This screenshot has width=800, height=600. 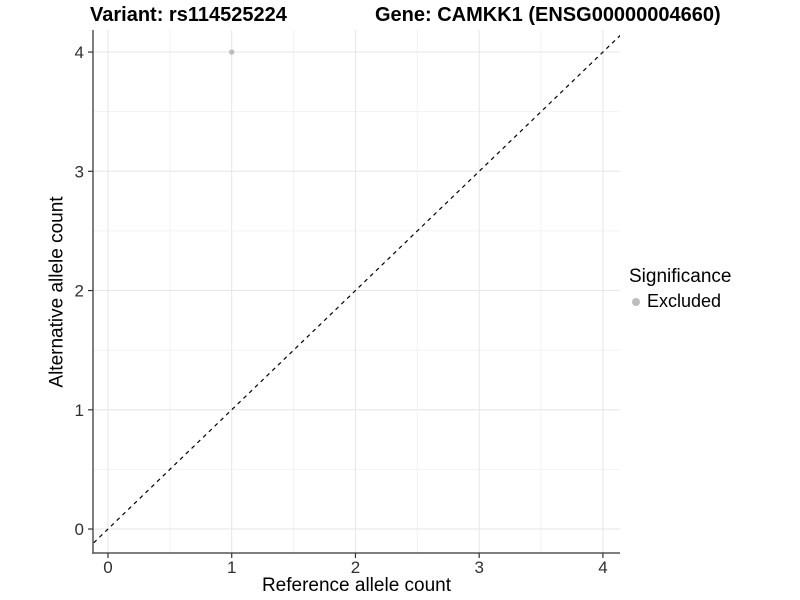 I want to click on legend: Significance Excluded, so click(x=680, y=289).